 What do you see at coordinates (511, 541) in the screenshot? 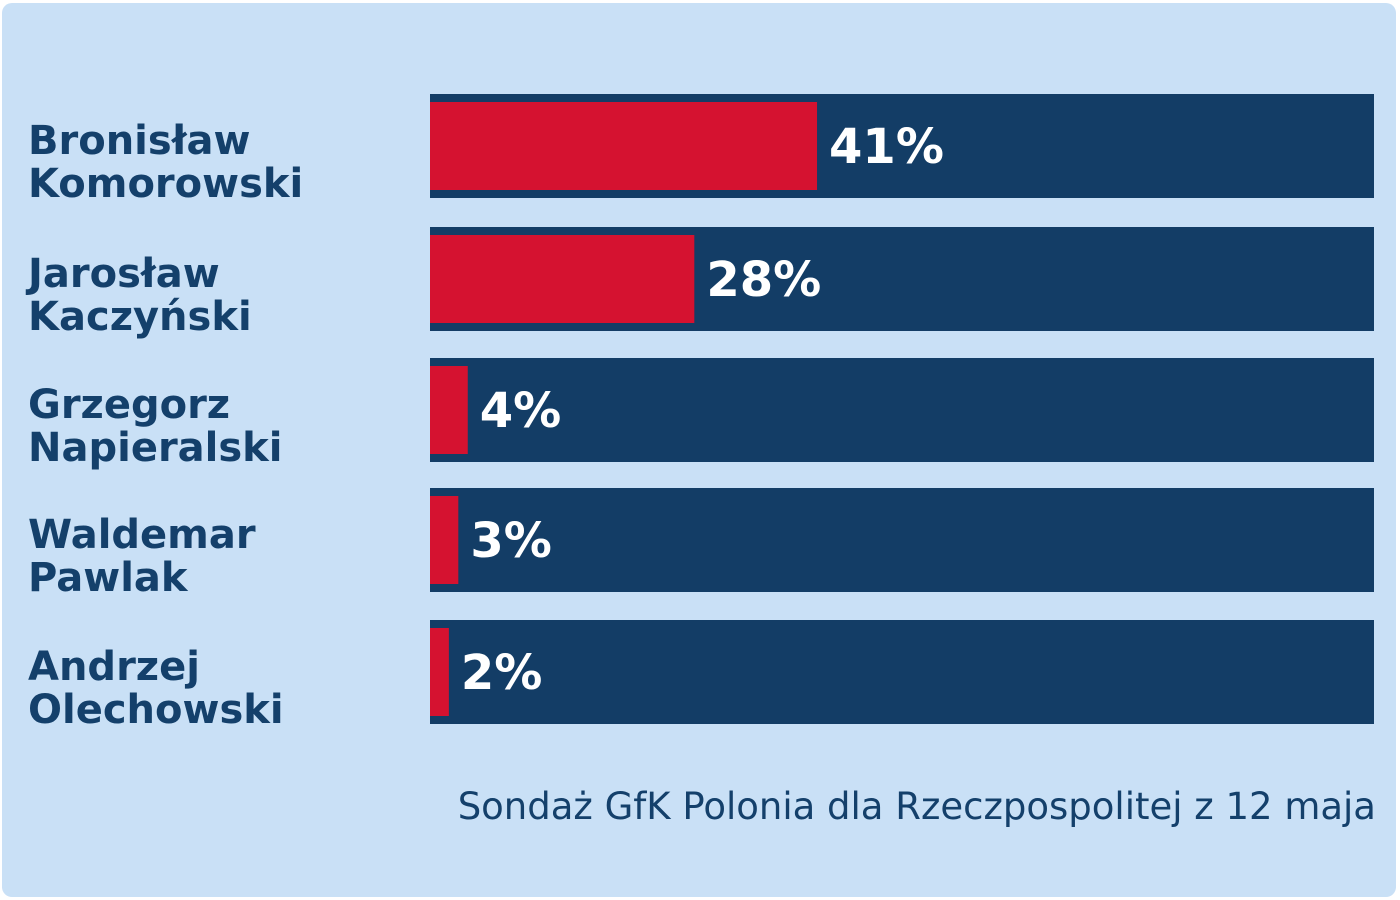
I see `value-label: 3%` at bounding box center [511, 541].